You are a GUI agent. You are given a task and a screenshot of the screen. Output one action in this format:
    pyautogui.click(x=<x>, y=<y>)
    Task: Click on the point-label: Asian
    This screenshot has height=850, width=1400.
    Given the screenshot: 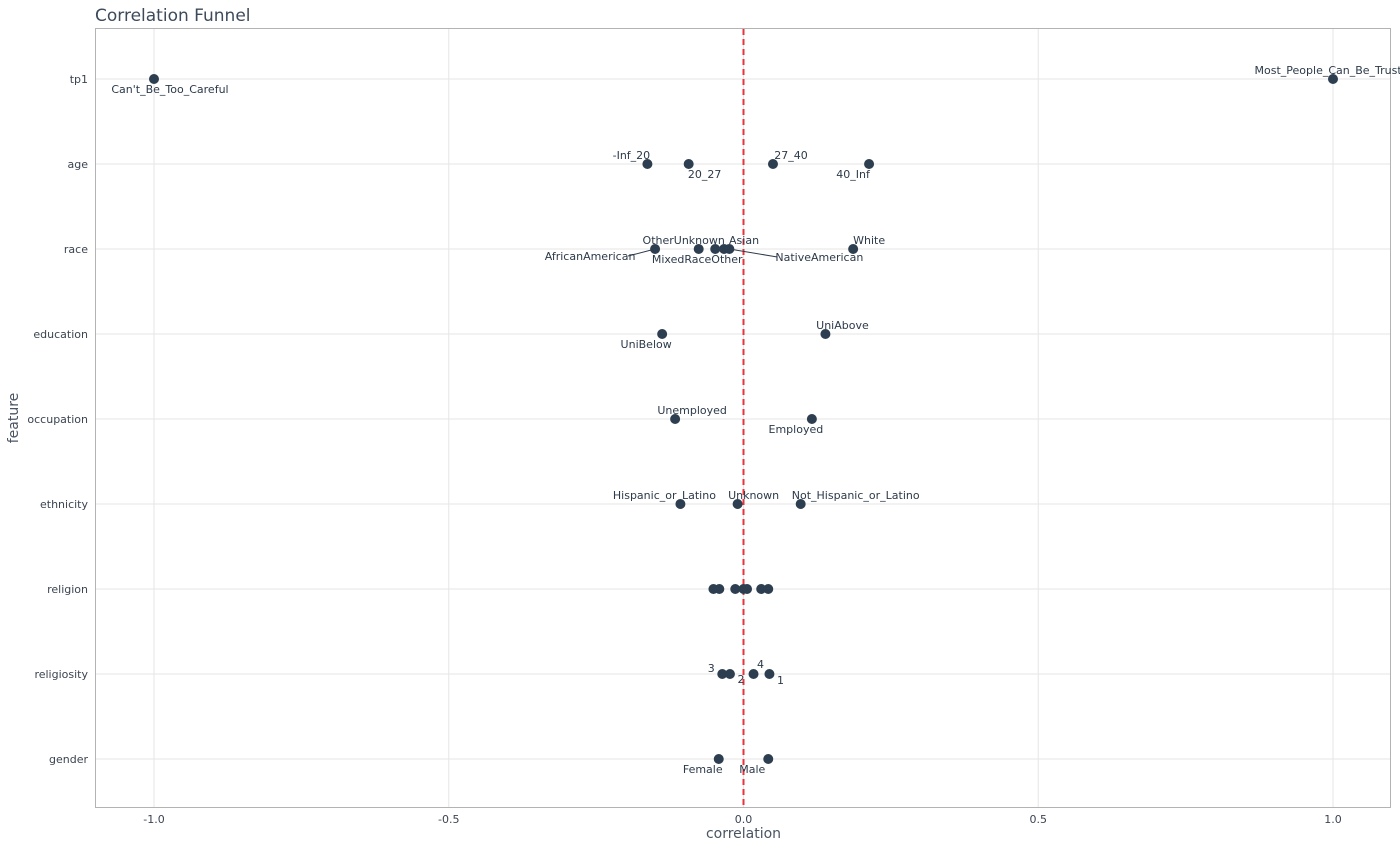 What is the action you would take?
    pyautogui.click(x=744, y=240)
    